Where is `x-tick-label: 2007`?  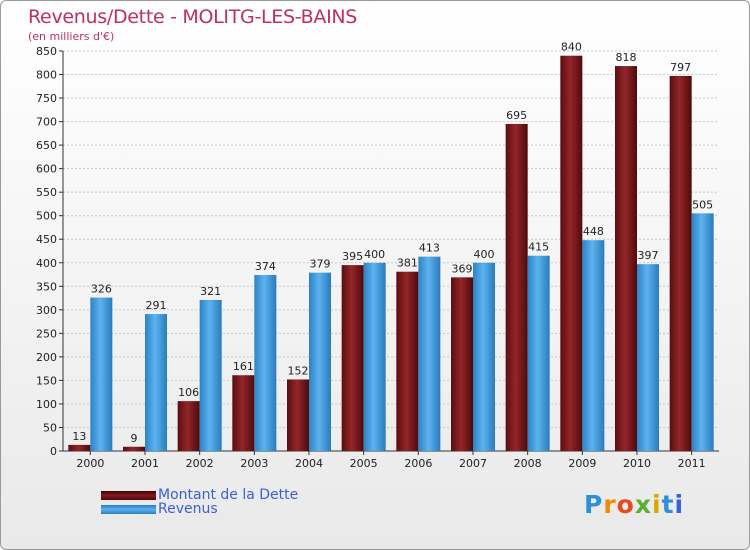 x-tick-label: 2007 is located at coordinates (473, 463).